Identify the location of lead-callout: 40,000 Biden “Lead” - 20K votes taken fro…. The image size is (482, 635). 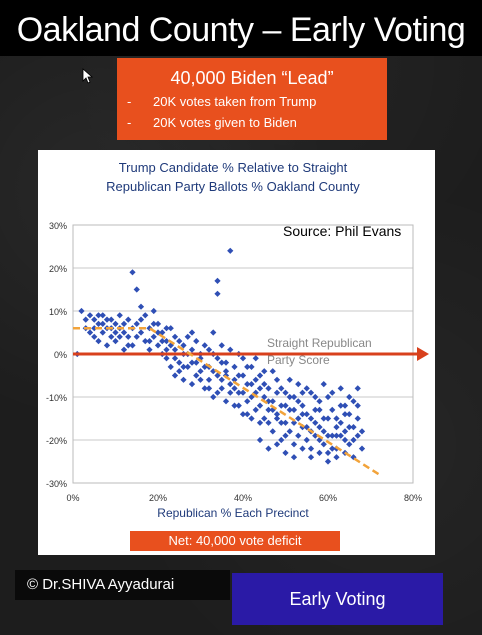
(252, 99).